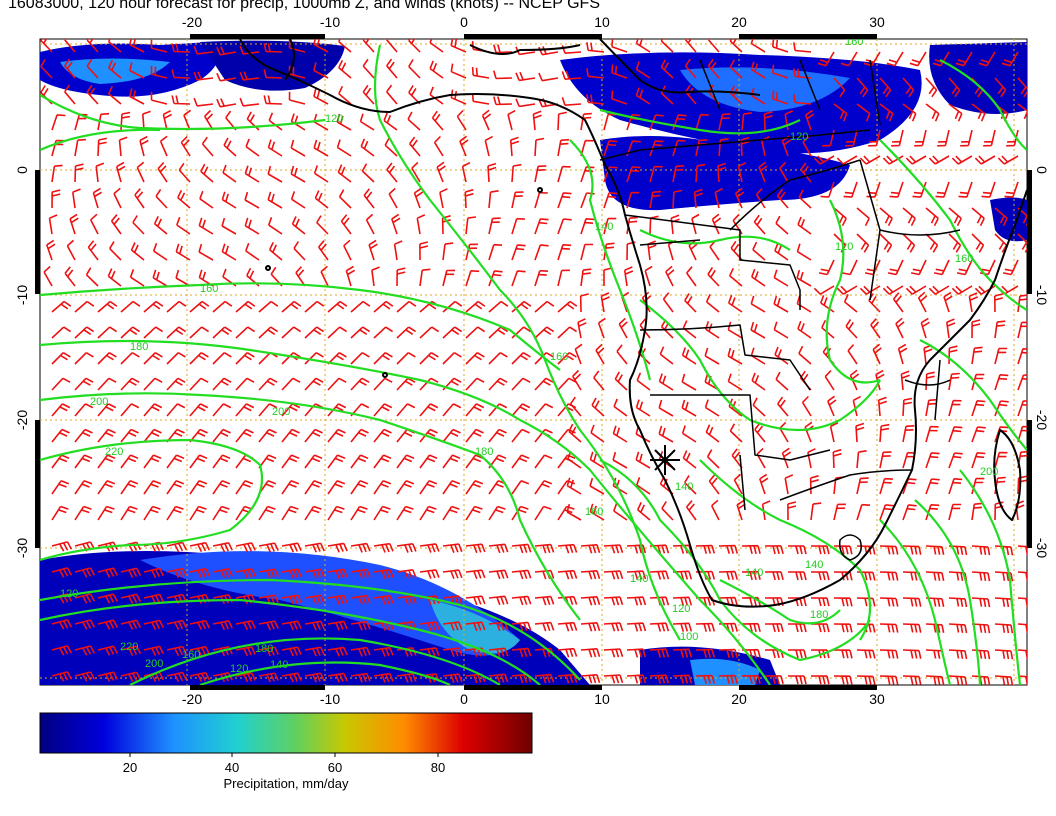 The width and height of the screenshot is (1056, 816). What do you see at coordinates (978, 78) in the screenshot?
I see `precip-east` at bounding box center [978, 78].